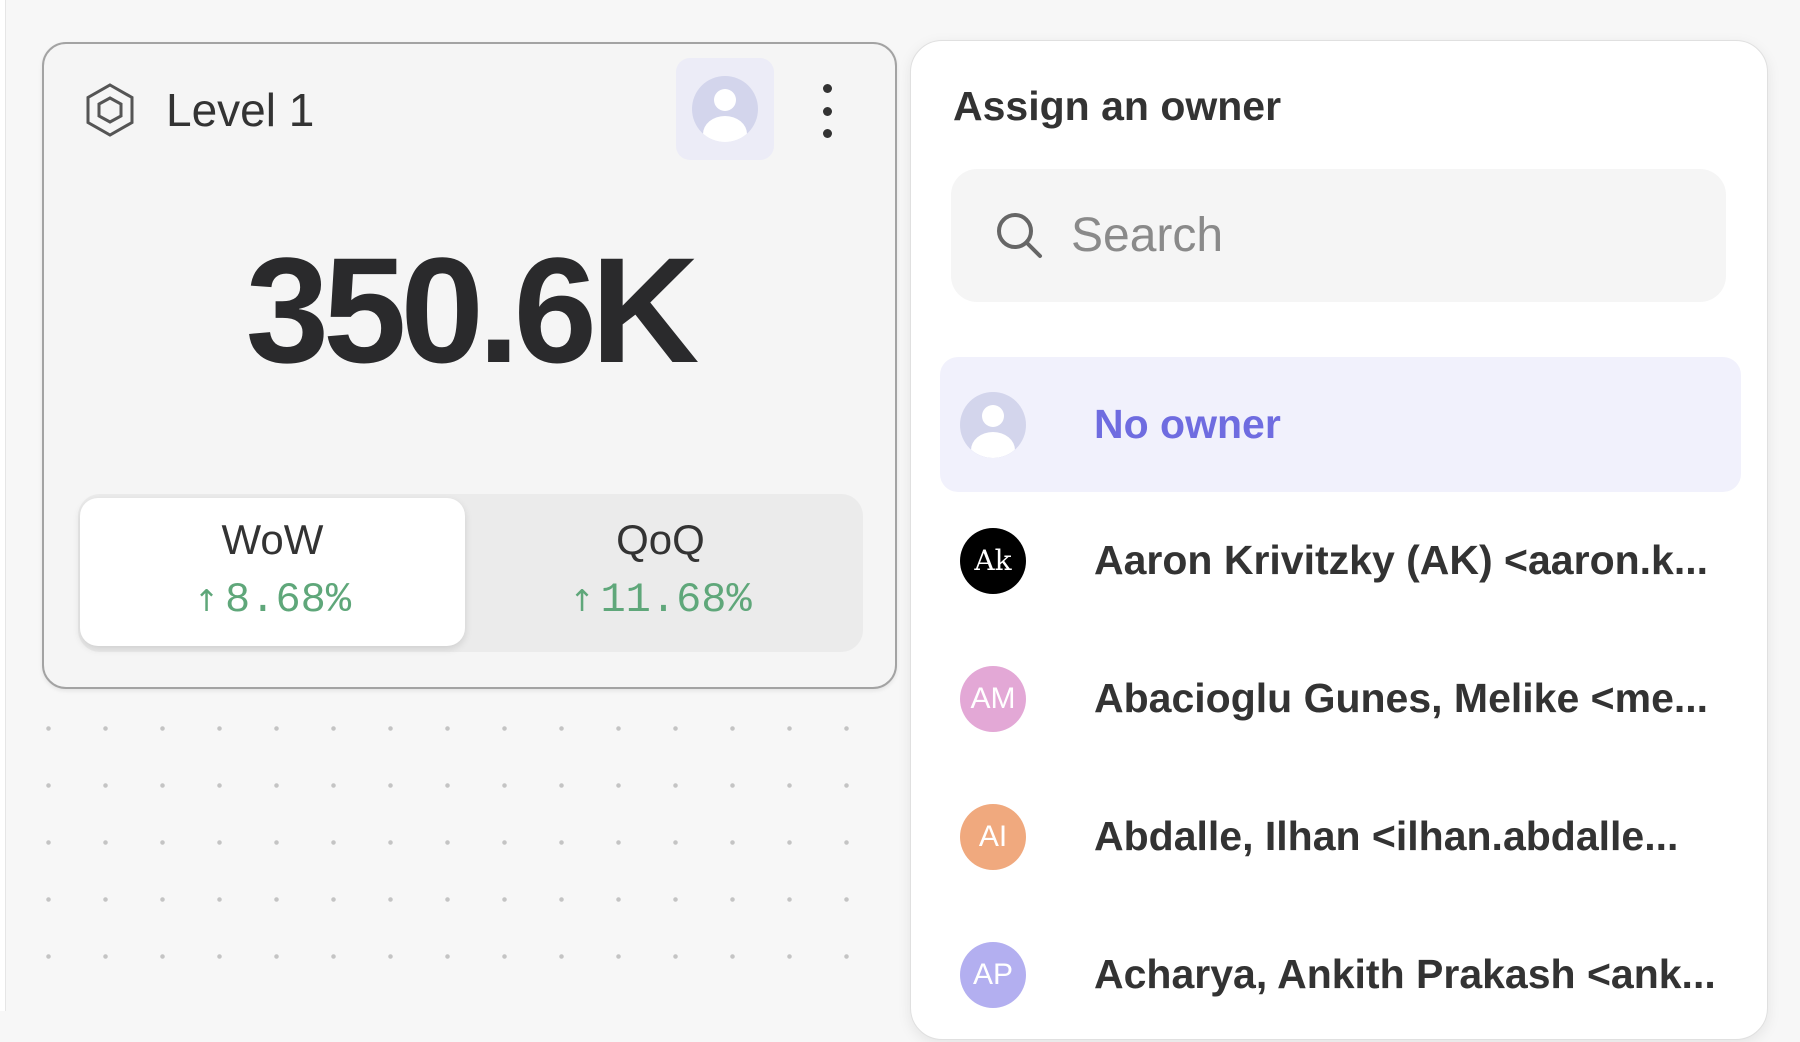  Describe the element at coordinates (660, 539) in the screenshot. I see `qoq-label: QoQ` at that location.